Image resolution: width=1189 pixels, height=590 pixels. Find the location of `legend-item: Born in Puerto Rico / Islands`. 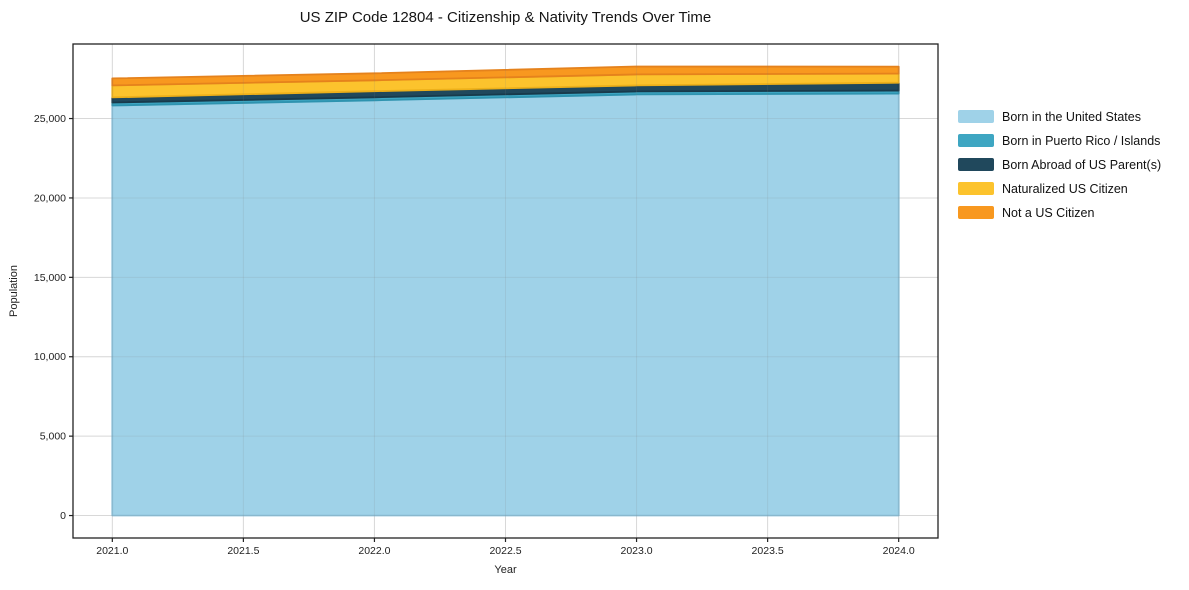

legend-item: Born in Puerto Rico / Islands is located at coordinates (1059, 140).